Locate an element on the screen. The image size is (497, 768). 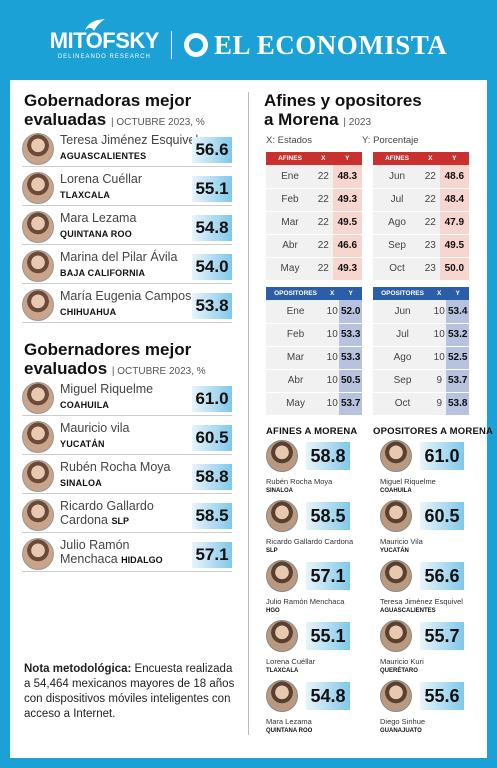
governor-row: Lorena Cuéllar TLAXCALA 55.1 is located at coordinates (127, 188).